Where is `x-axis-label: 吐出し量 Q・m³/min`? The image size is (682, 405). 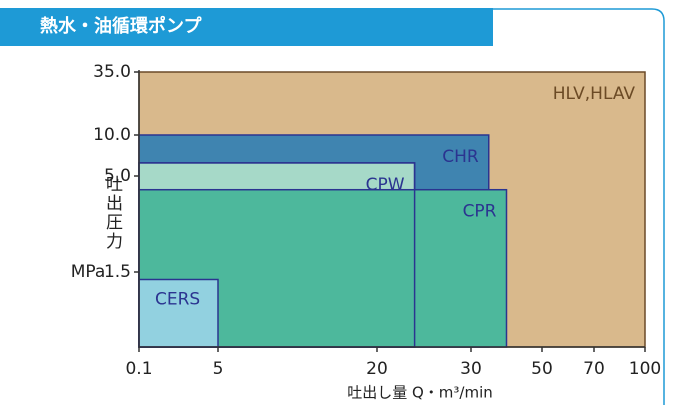 x-axis-label: 吐出し量 Q・m³/min is located at coordinates (420, 393).